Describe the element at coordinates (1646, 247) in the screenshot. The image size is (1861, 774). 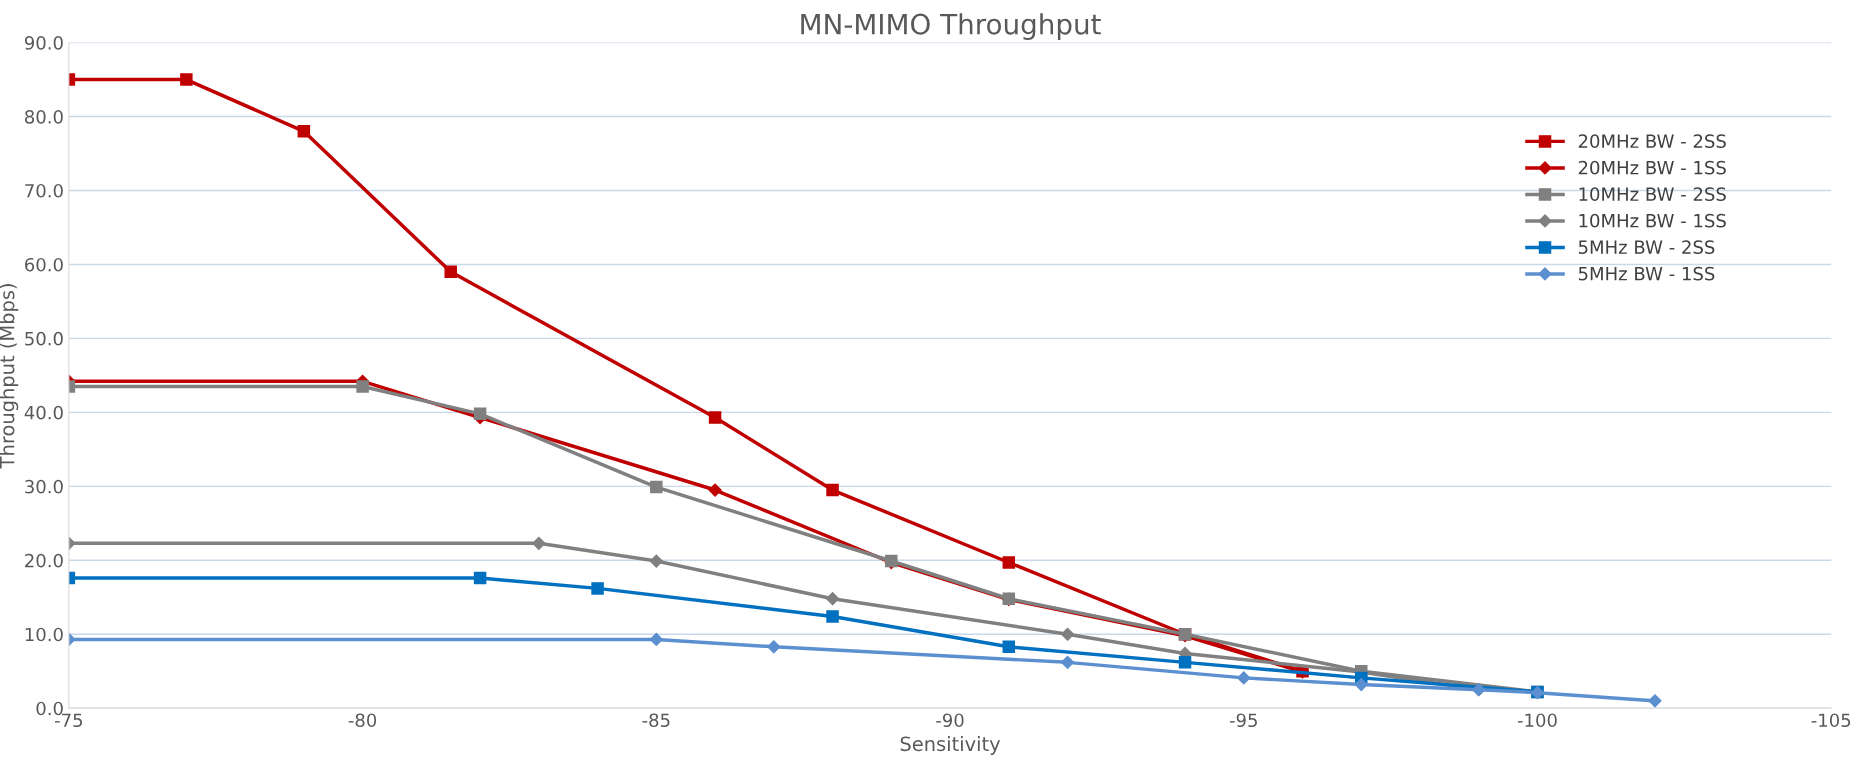
I see `legend-label: 5MHz BW - 2SS` at that location.